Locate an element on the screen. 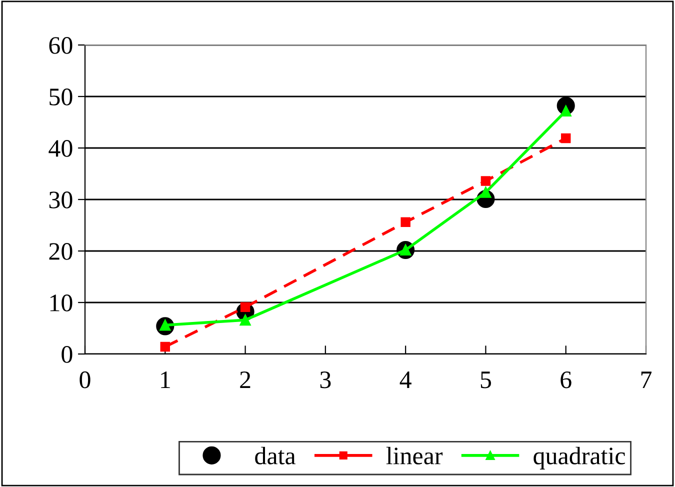  x-tick-label: 2 is located at coordinates (245, 379).